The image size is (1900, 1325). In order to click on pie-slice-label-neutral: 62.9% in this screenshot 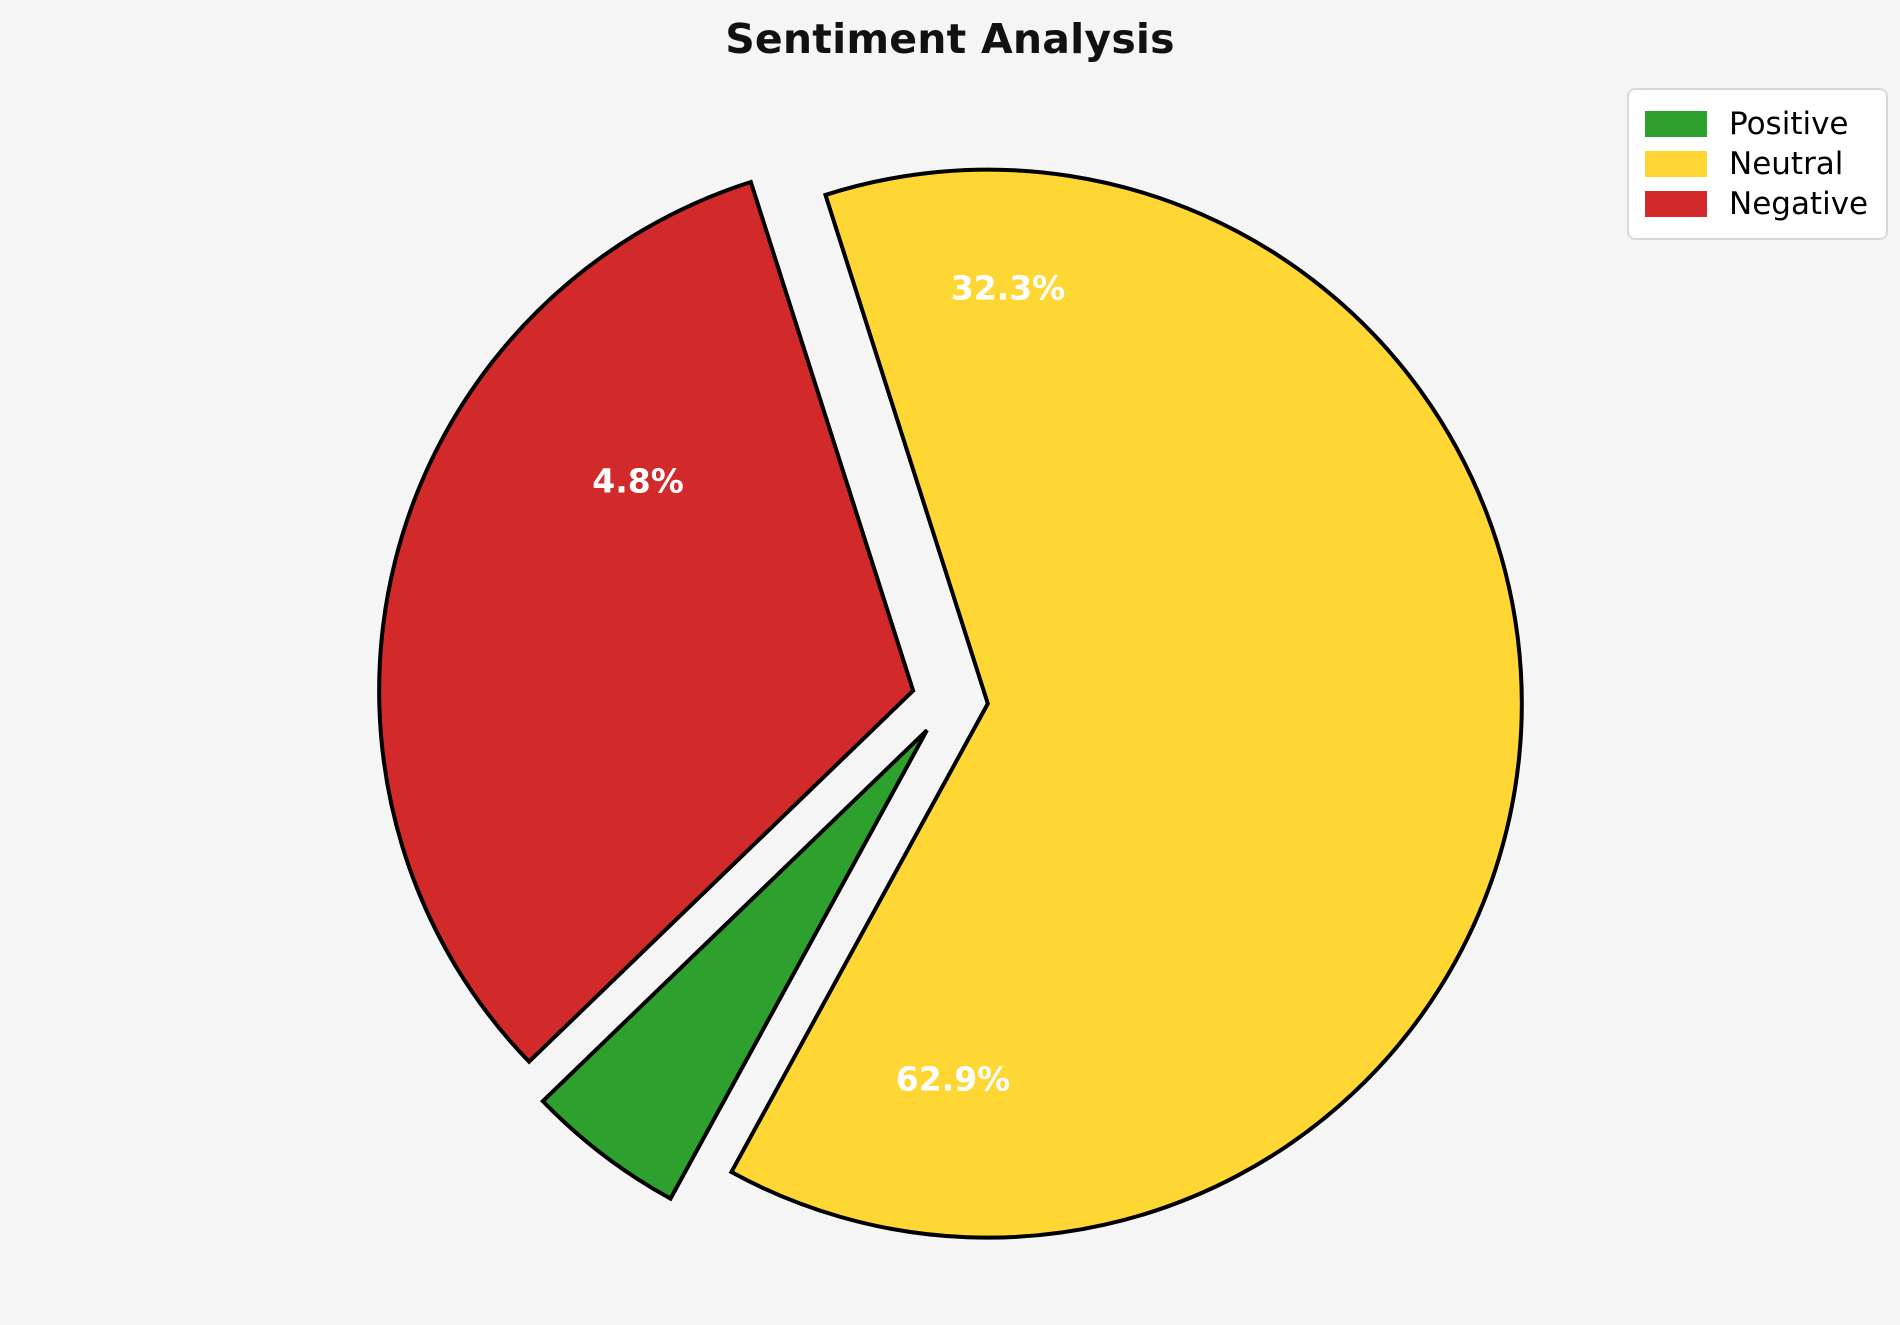, I will do `click(953, 1079)`.